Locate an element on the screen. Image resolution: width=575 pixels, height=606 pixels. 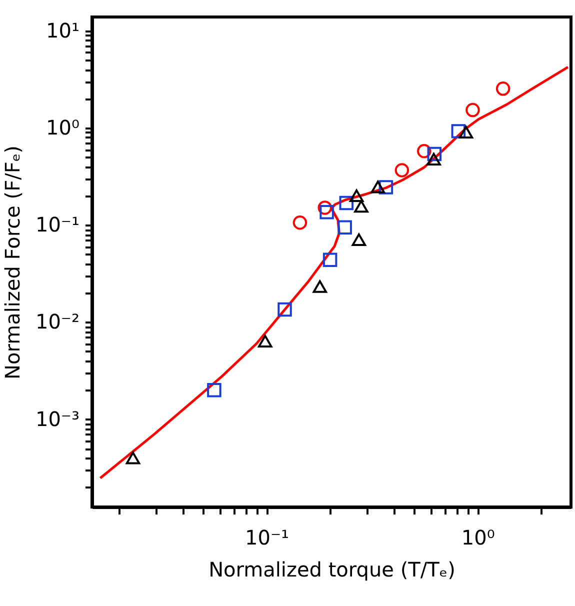
y-tick-label: 10⁰ is located at coordinates (63, 127).